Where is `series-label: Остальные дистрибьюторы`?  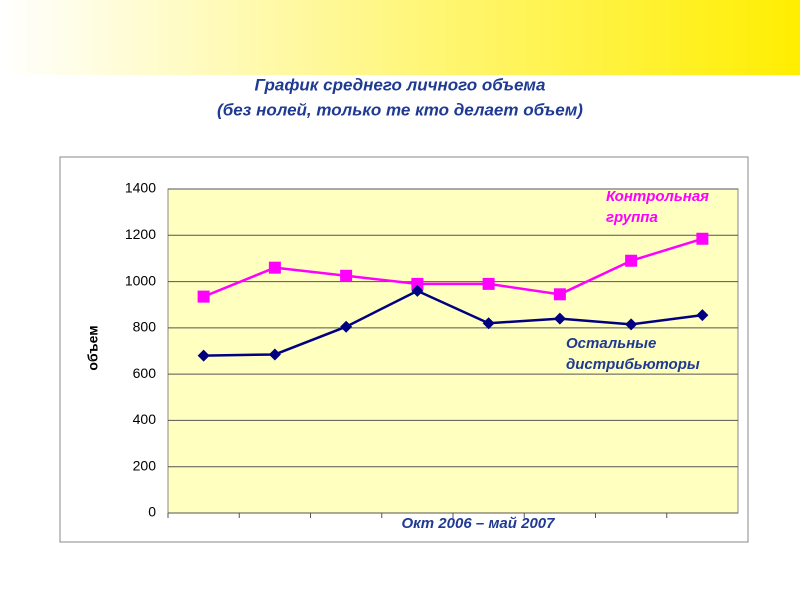 series-label: Остальные дистрибьюторы is located at coordinates (633, 354).